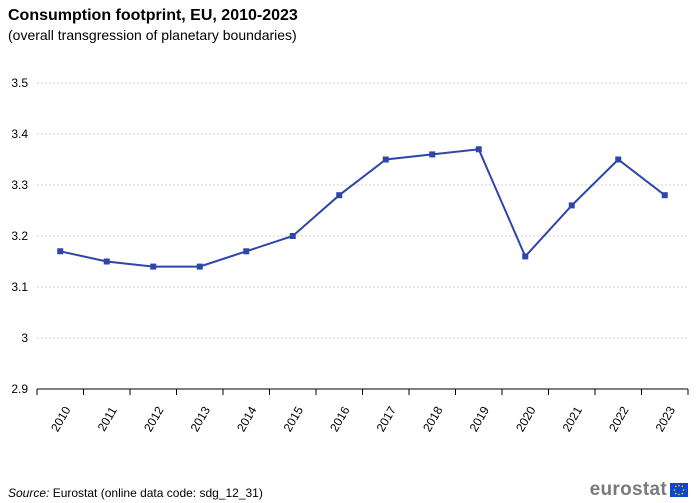 This screenshot has height=503, width=700. Describe the element at coordinates (19, 236) in the screenshot. I see `y-tick-label: 3.2` at that location.